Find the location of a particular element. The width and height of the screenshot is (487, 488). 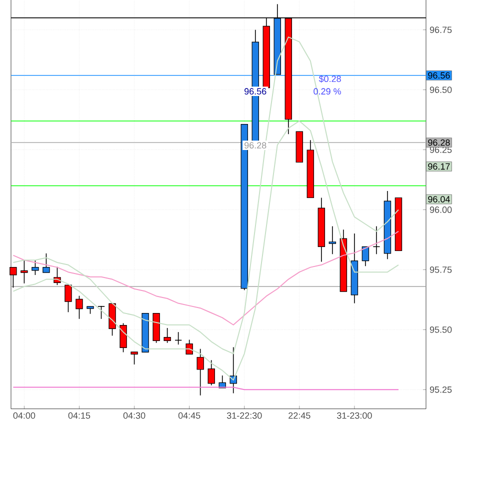

y-tick-label: 95.25 is located at coordinates (441, 389).